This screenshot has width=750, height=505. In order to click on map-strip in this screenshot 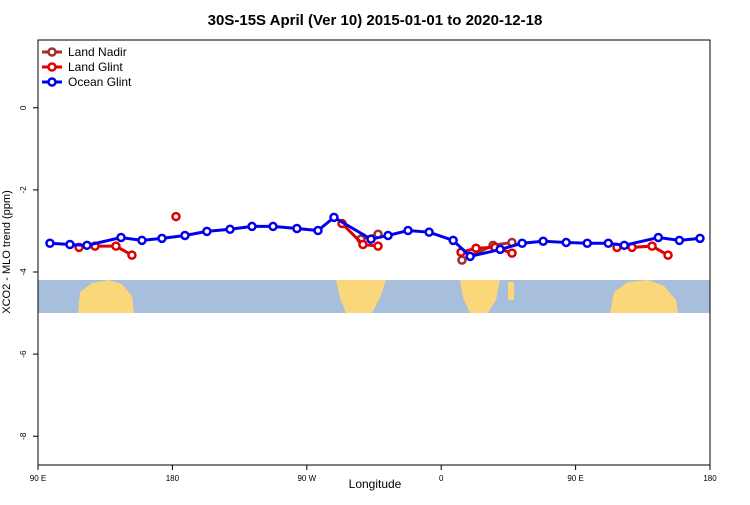, I will do `click(374, 296)`.